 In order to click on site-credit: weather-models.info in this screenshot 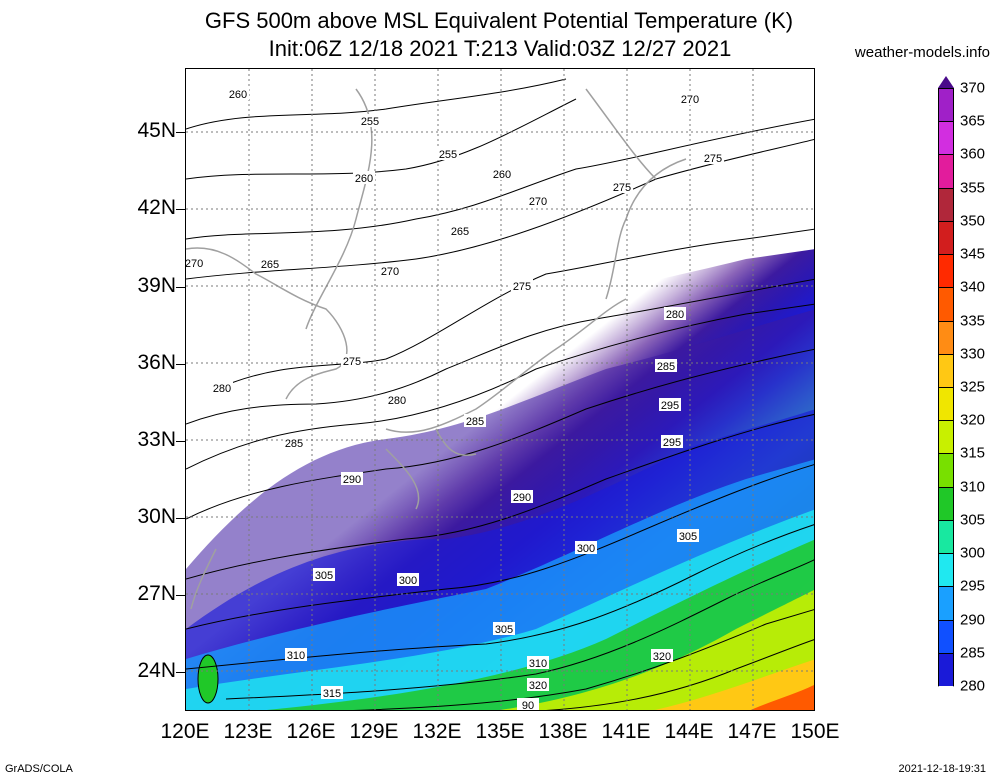, I will do `click(922, 52)`.